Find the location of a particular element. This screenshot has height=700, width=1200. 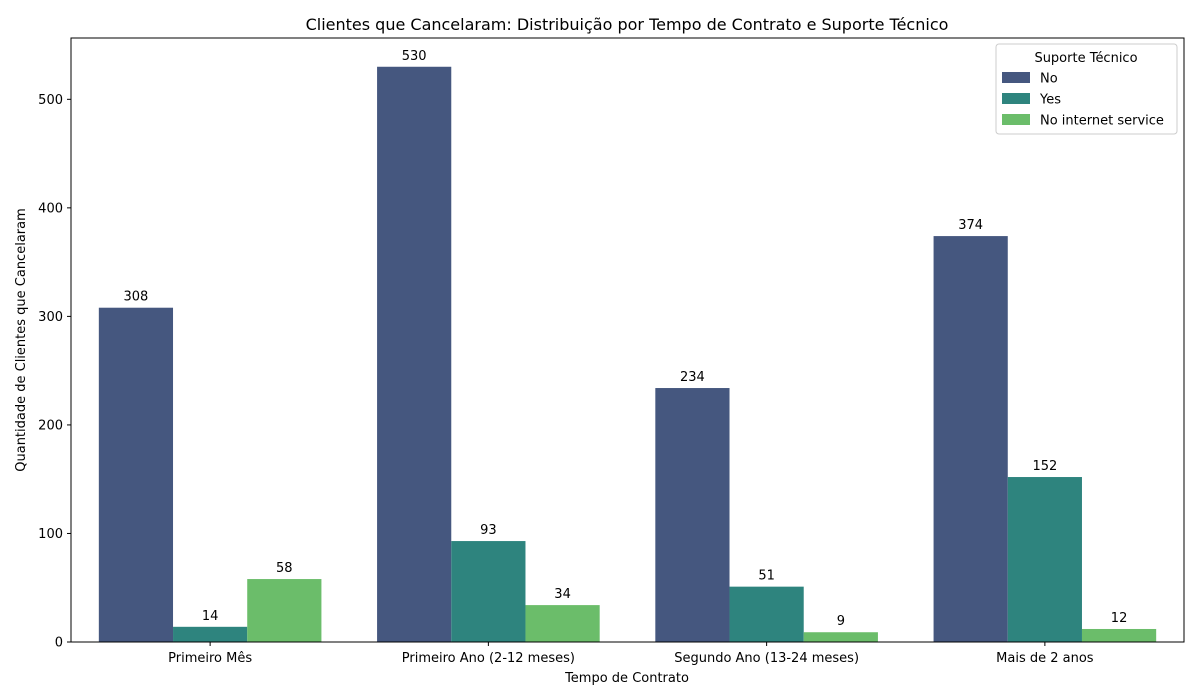

legend-label-2: No internet service is located at coordinates (1102, 121).